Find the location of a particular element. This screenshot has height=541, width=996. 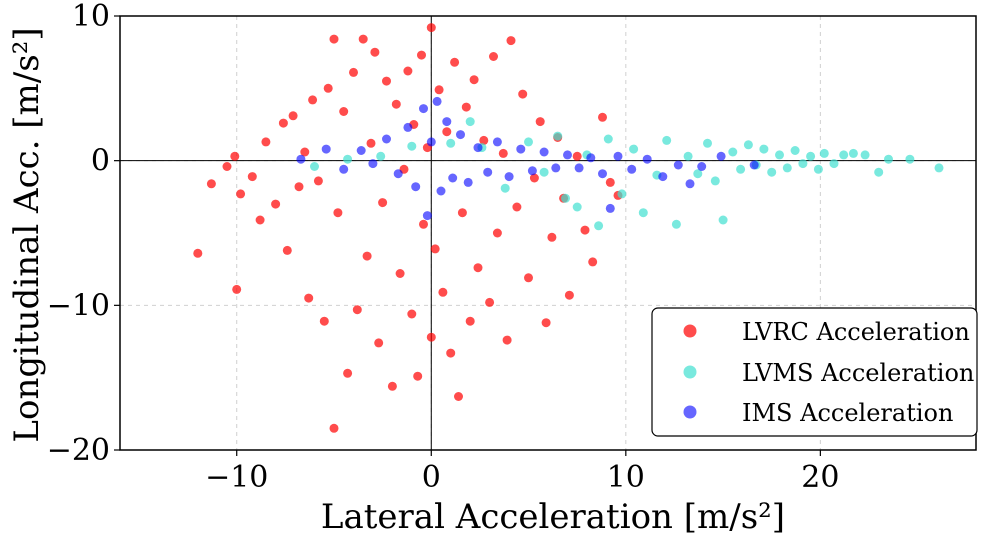

y-tick-label: 0 is located at coordinates (100, 161).